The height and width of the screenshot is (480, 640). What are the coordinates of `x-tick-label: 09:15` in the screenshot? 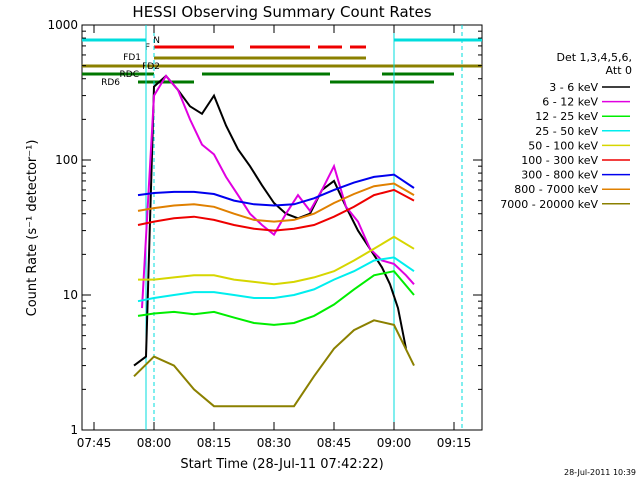 It's located at (454, 443).